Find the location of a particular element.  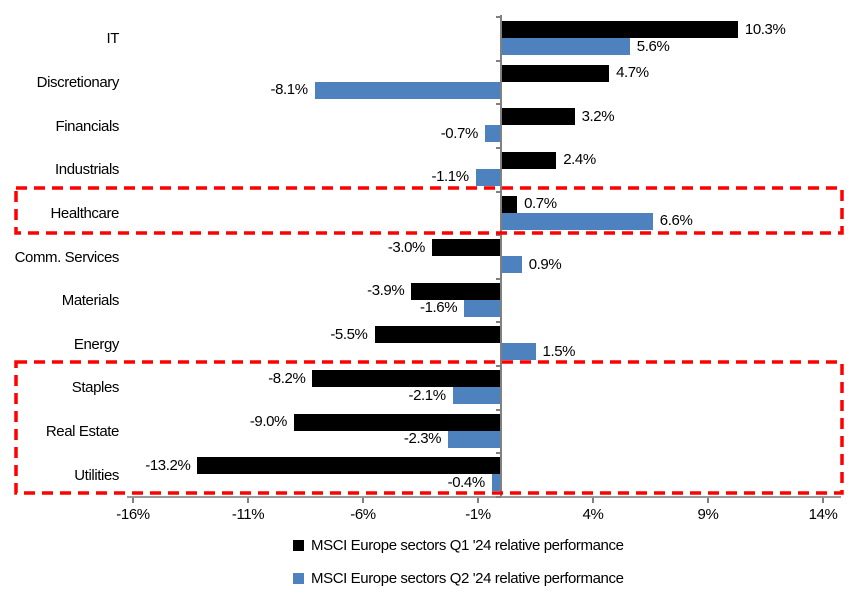

category-label-financials: Financials is located at coordinates (87, 126).